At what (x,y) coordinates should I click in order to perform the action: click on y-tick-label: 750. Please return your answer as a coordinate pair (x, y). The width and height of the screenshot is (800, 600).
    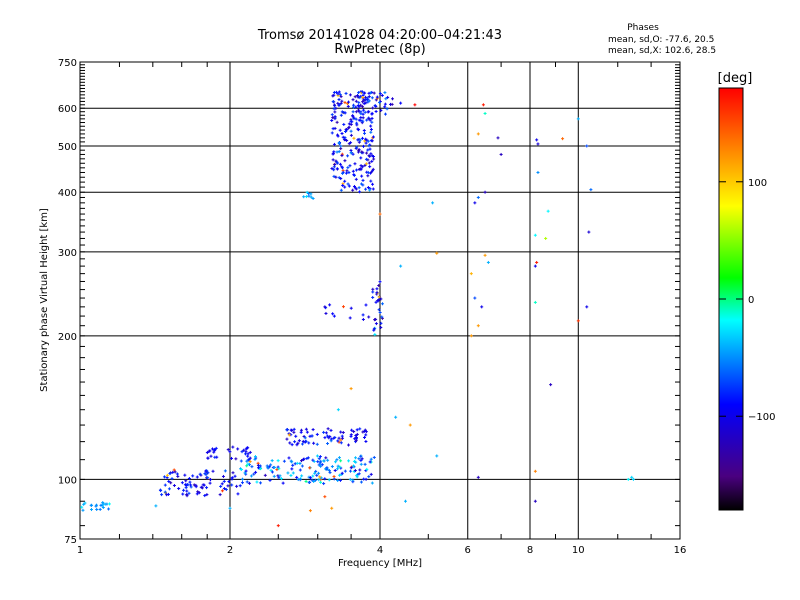
    Looking at the image, I should click on (67, 63).